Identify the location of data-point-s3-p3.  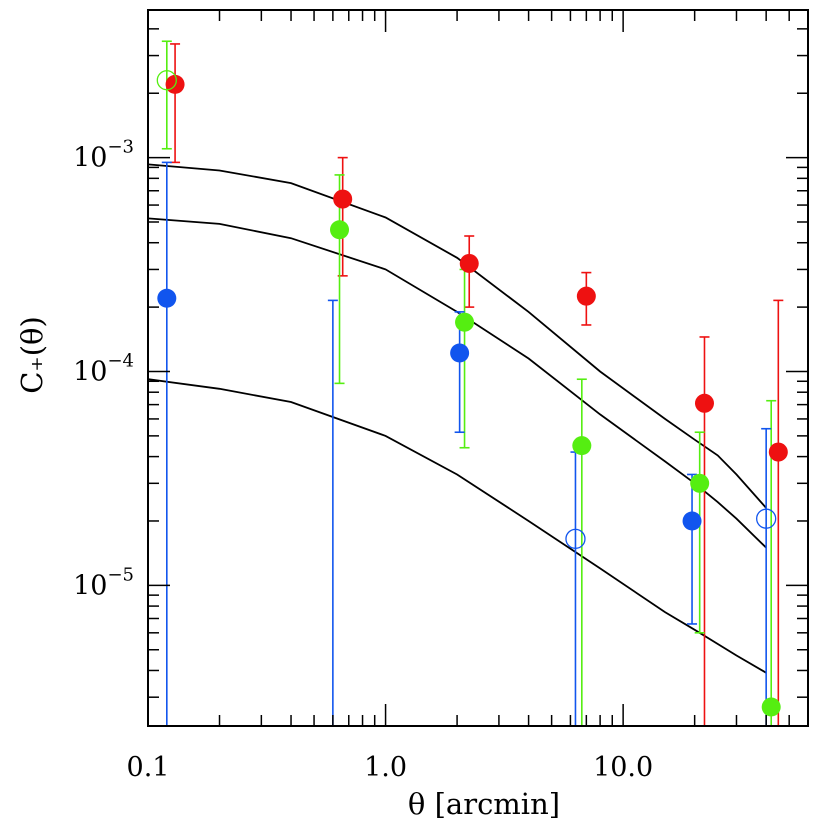
(460, 353).